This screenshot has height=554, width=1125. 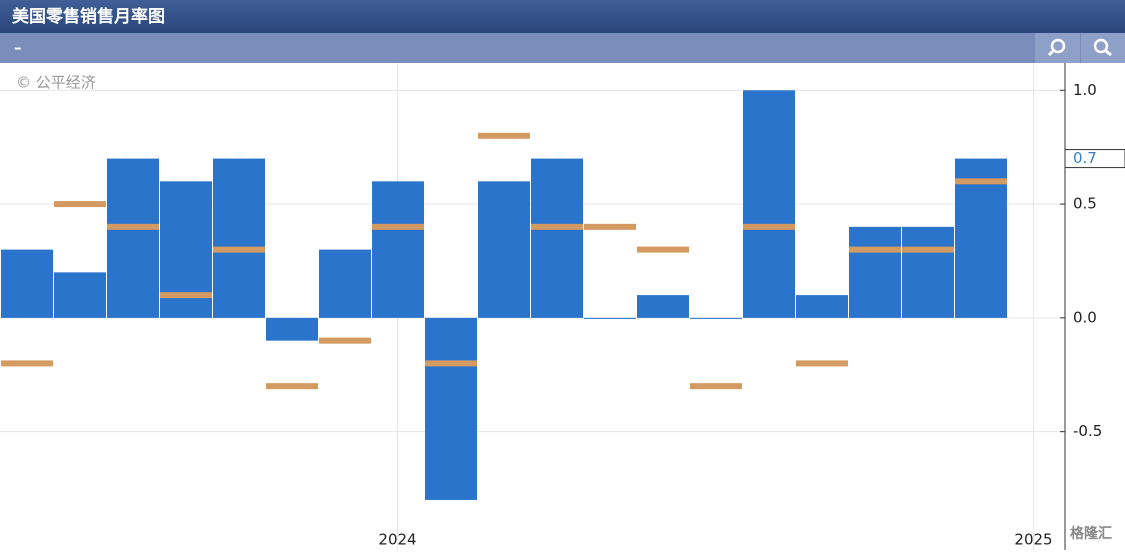 I want to click on last-value-label: 0.7, so click(x=1085, y=158).